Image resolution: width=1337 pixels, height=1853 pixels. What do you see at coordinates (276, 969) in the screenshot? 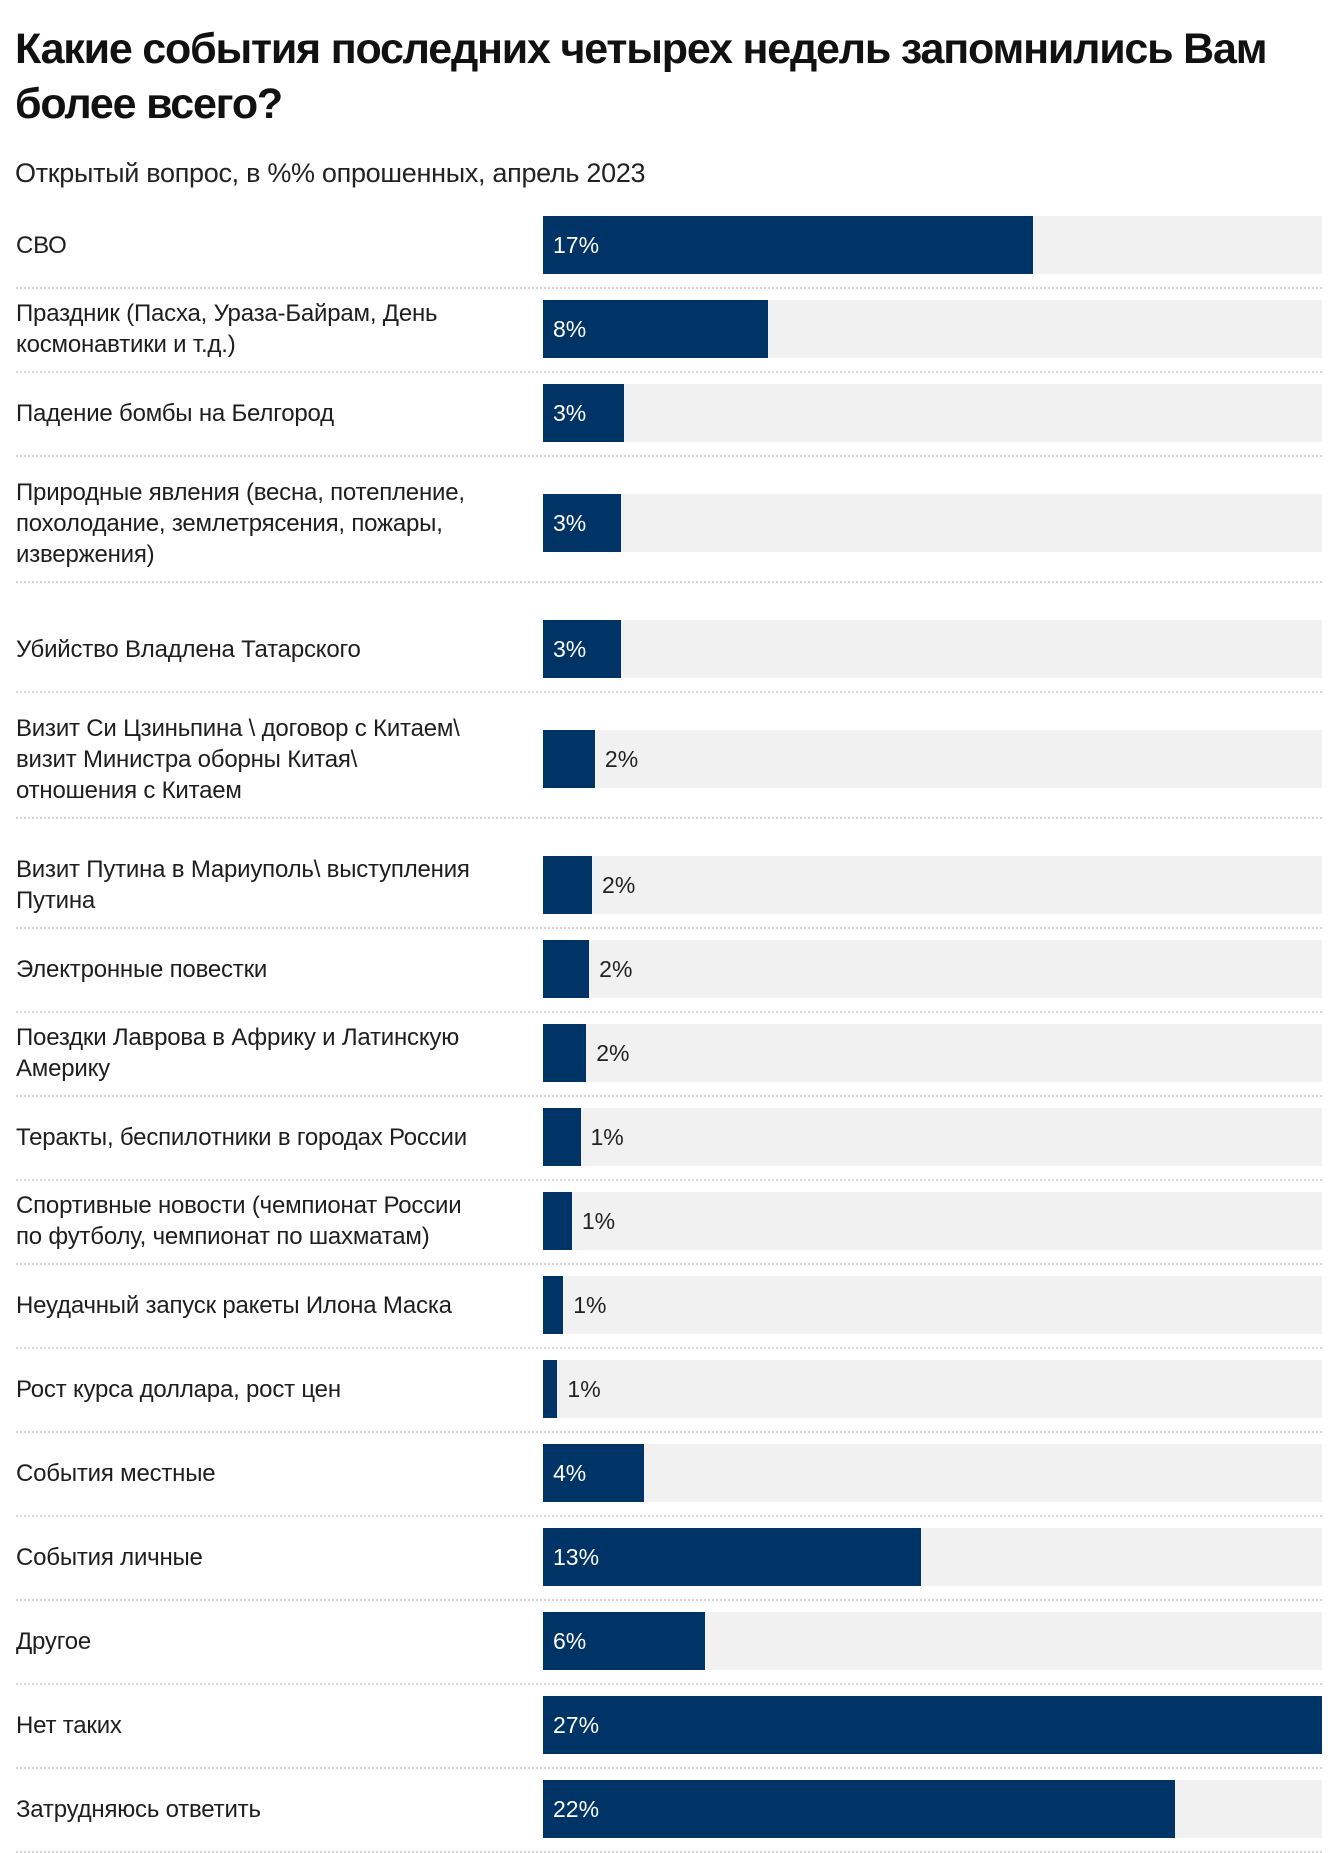
I see `category-label: Электронные повестки` at bounding box center [276, 969].